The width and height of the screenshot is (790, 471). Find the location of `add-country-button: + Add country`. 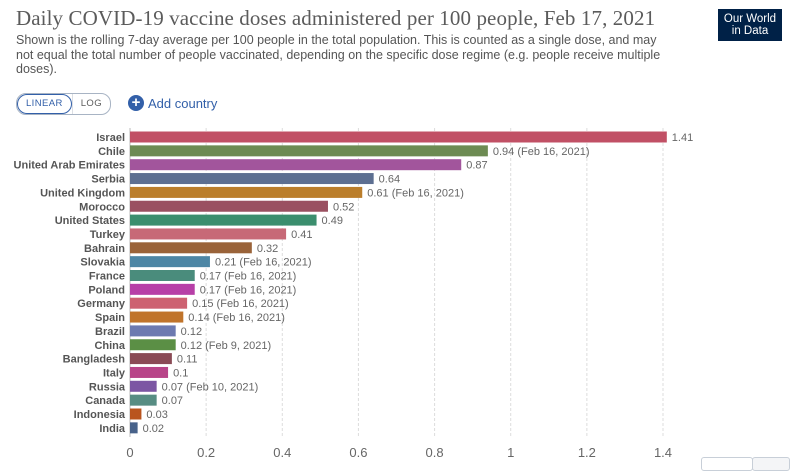

add-country-button: + Add country is located at coordinates (172, 103).